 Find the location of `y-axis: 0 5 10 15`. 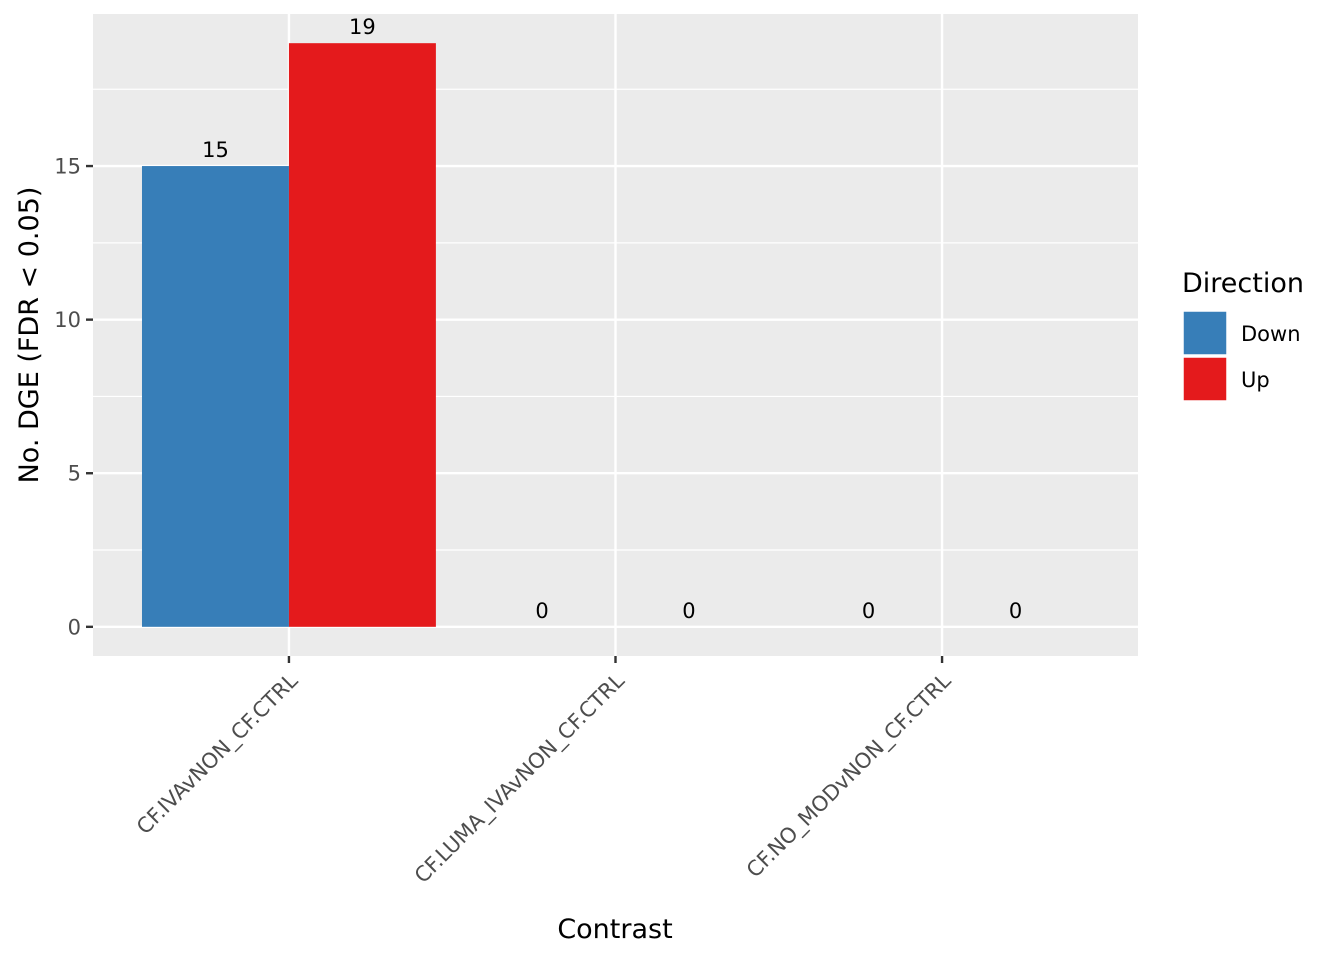

y-axis: 0 5 10 15 is located at coordinates (73, 397).